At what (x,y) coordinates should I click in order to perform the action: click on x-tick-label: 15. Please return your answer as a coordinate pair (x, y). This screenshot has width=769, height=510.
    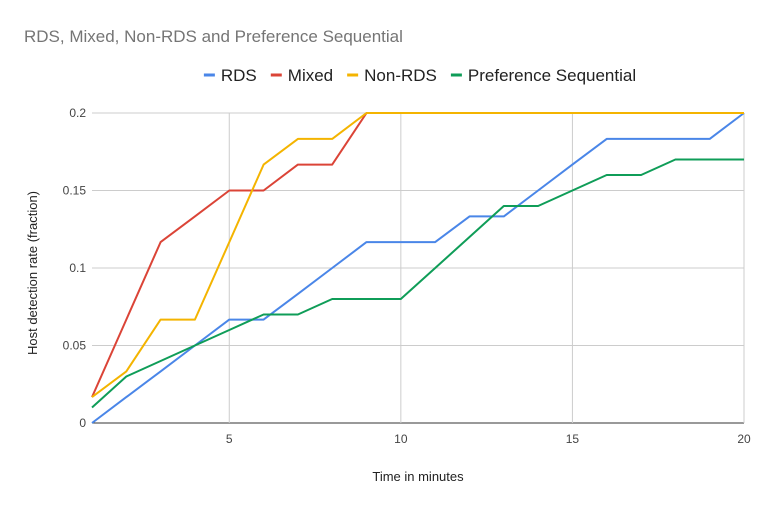
    Looking at the image, I should click on (573, 439).